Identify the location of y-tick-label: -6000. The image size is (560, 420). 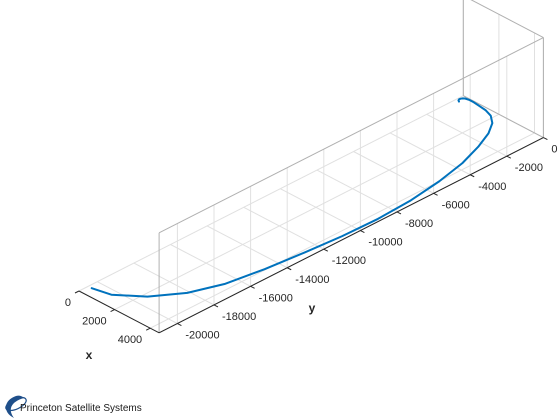
(456, 205).